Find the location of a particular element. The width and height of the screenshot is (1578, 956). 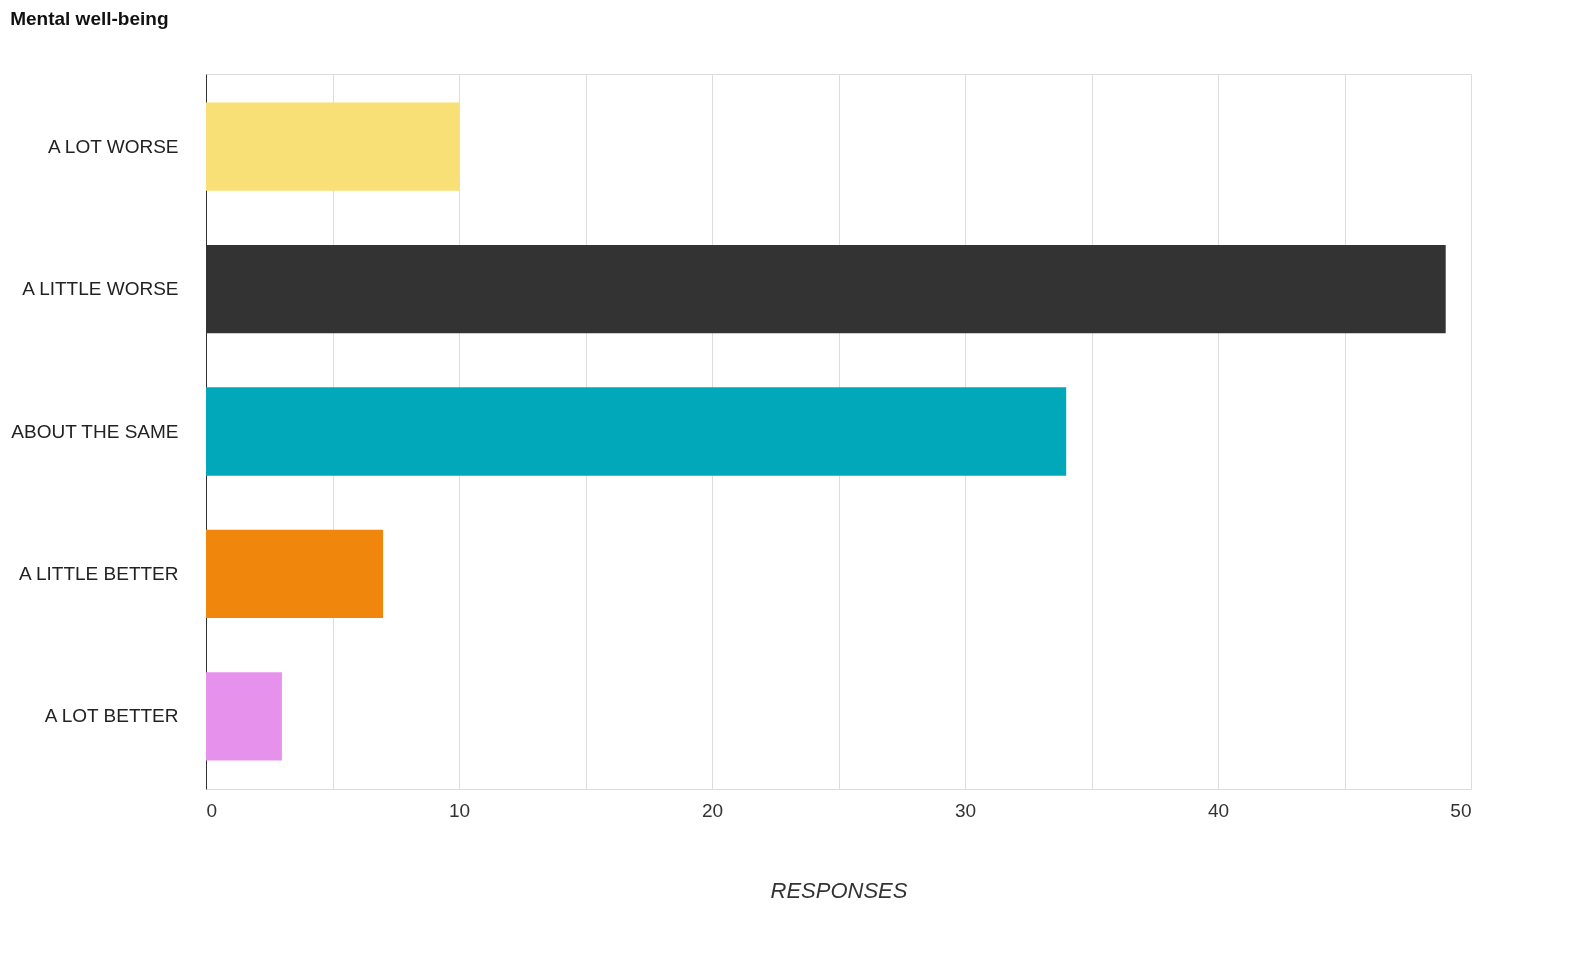

x-axis-title: RESPONSES is located at coordinates (839, 890).